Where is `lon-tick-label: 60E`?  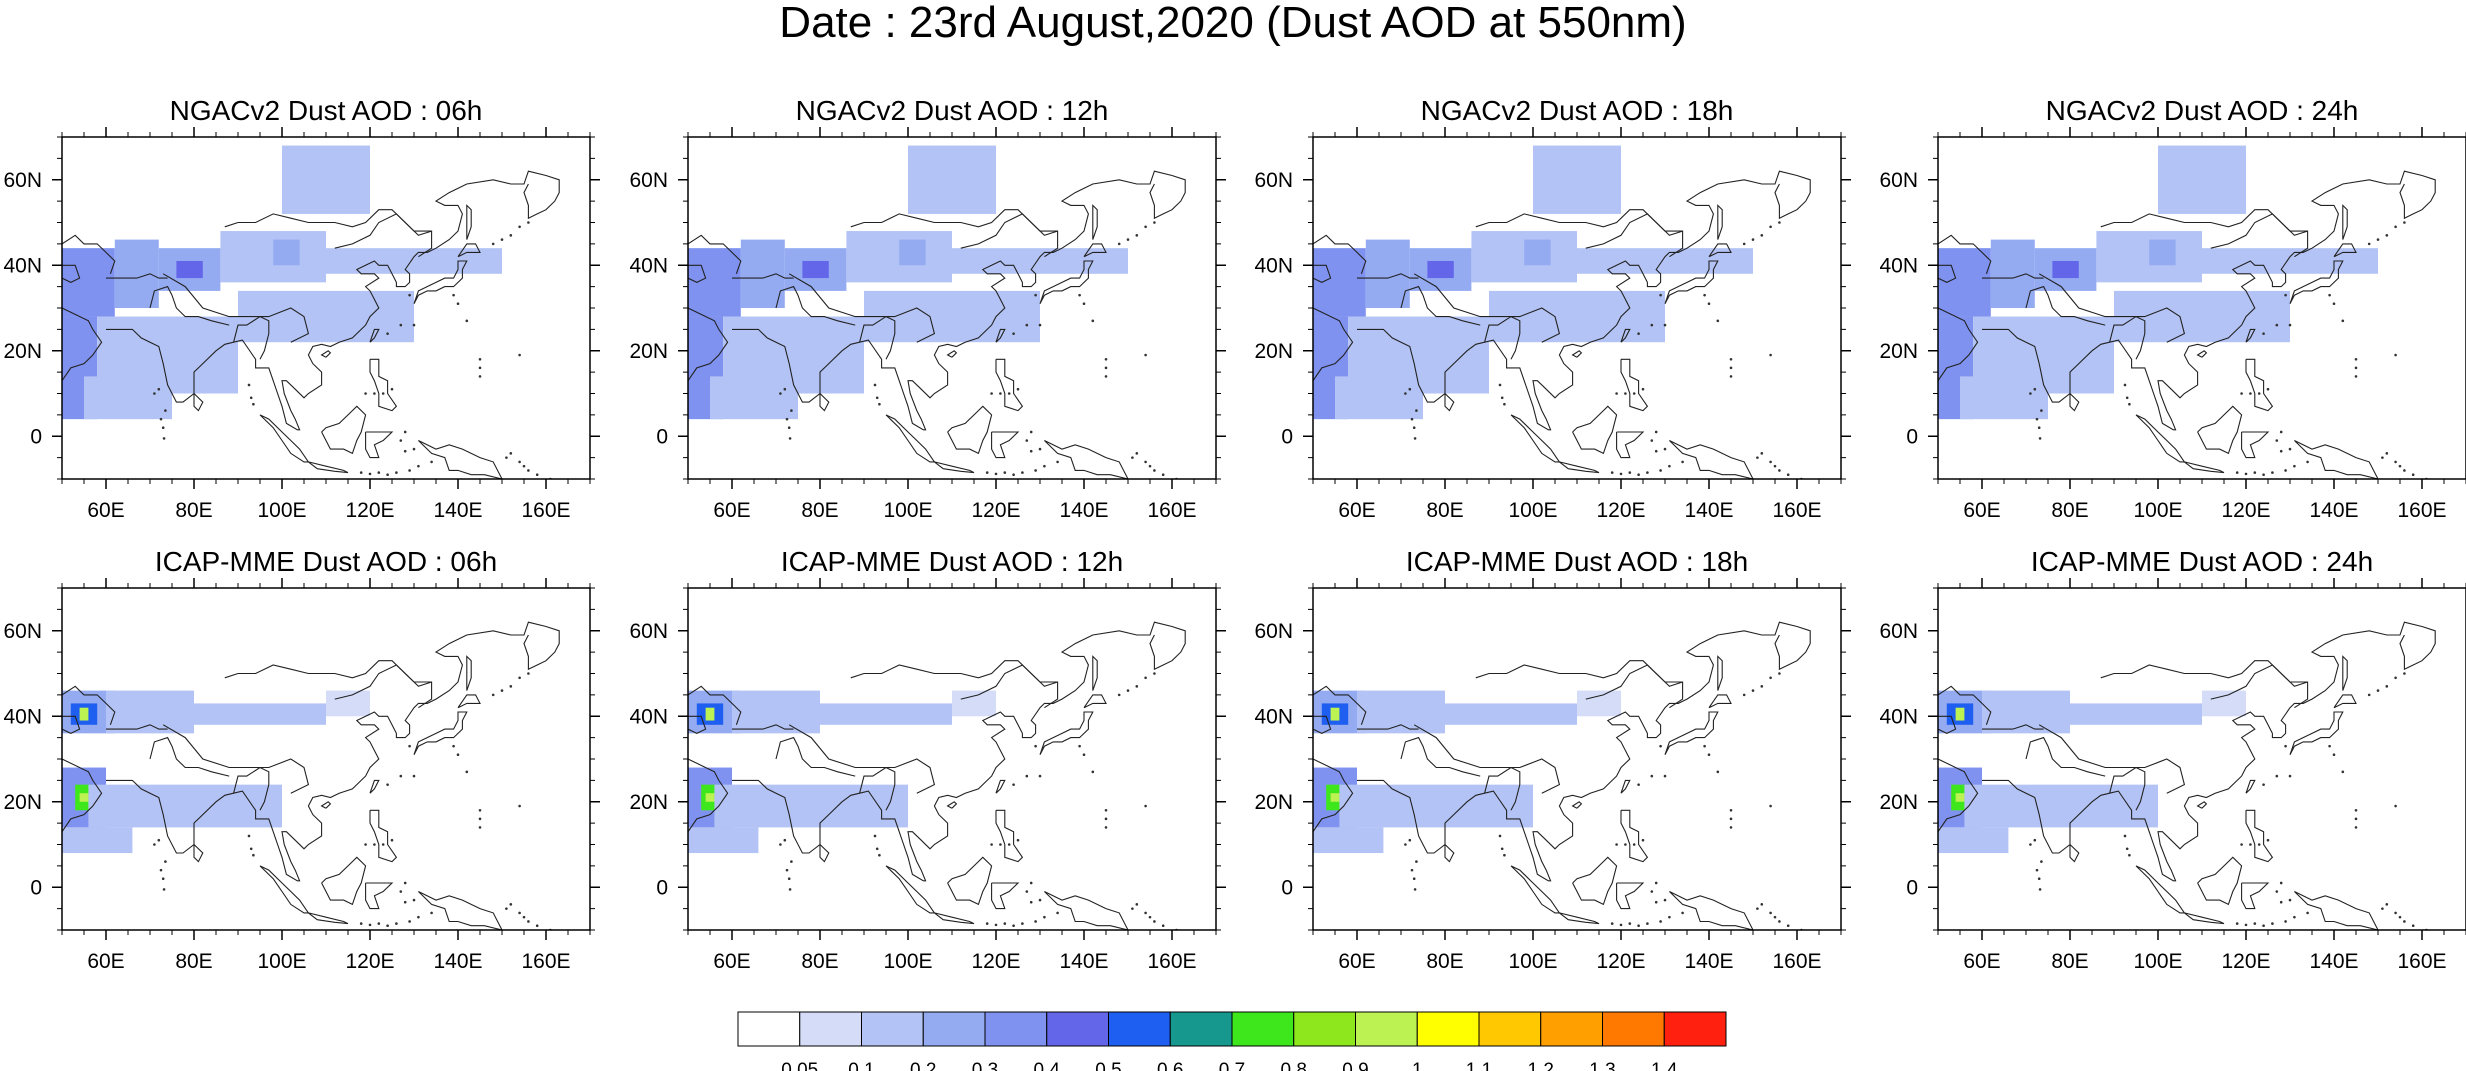 lon-tick-label: 60E is located at coordinates (105, 510).